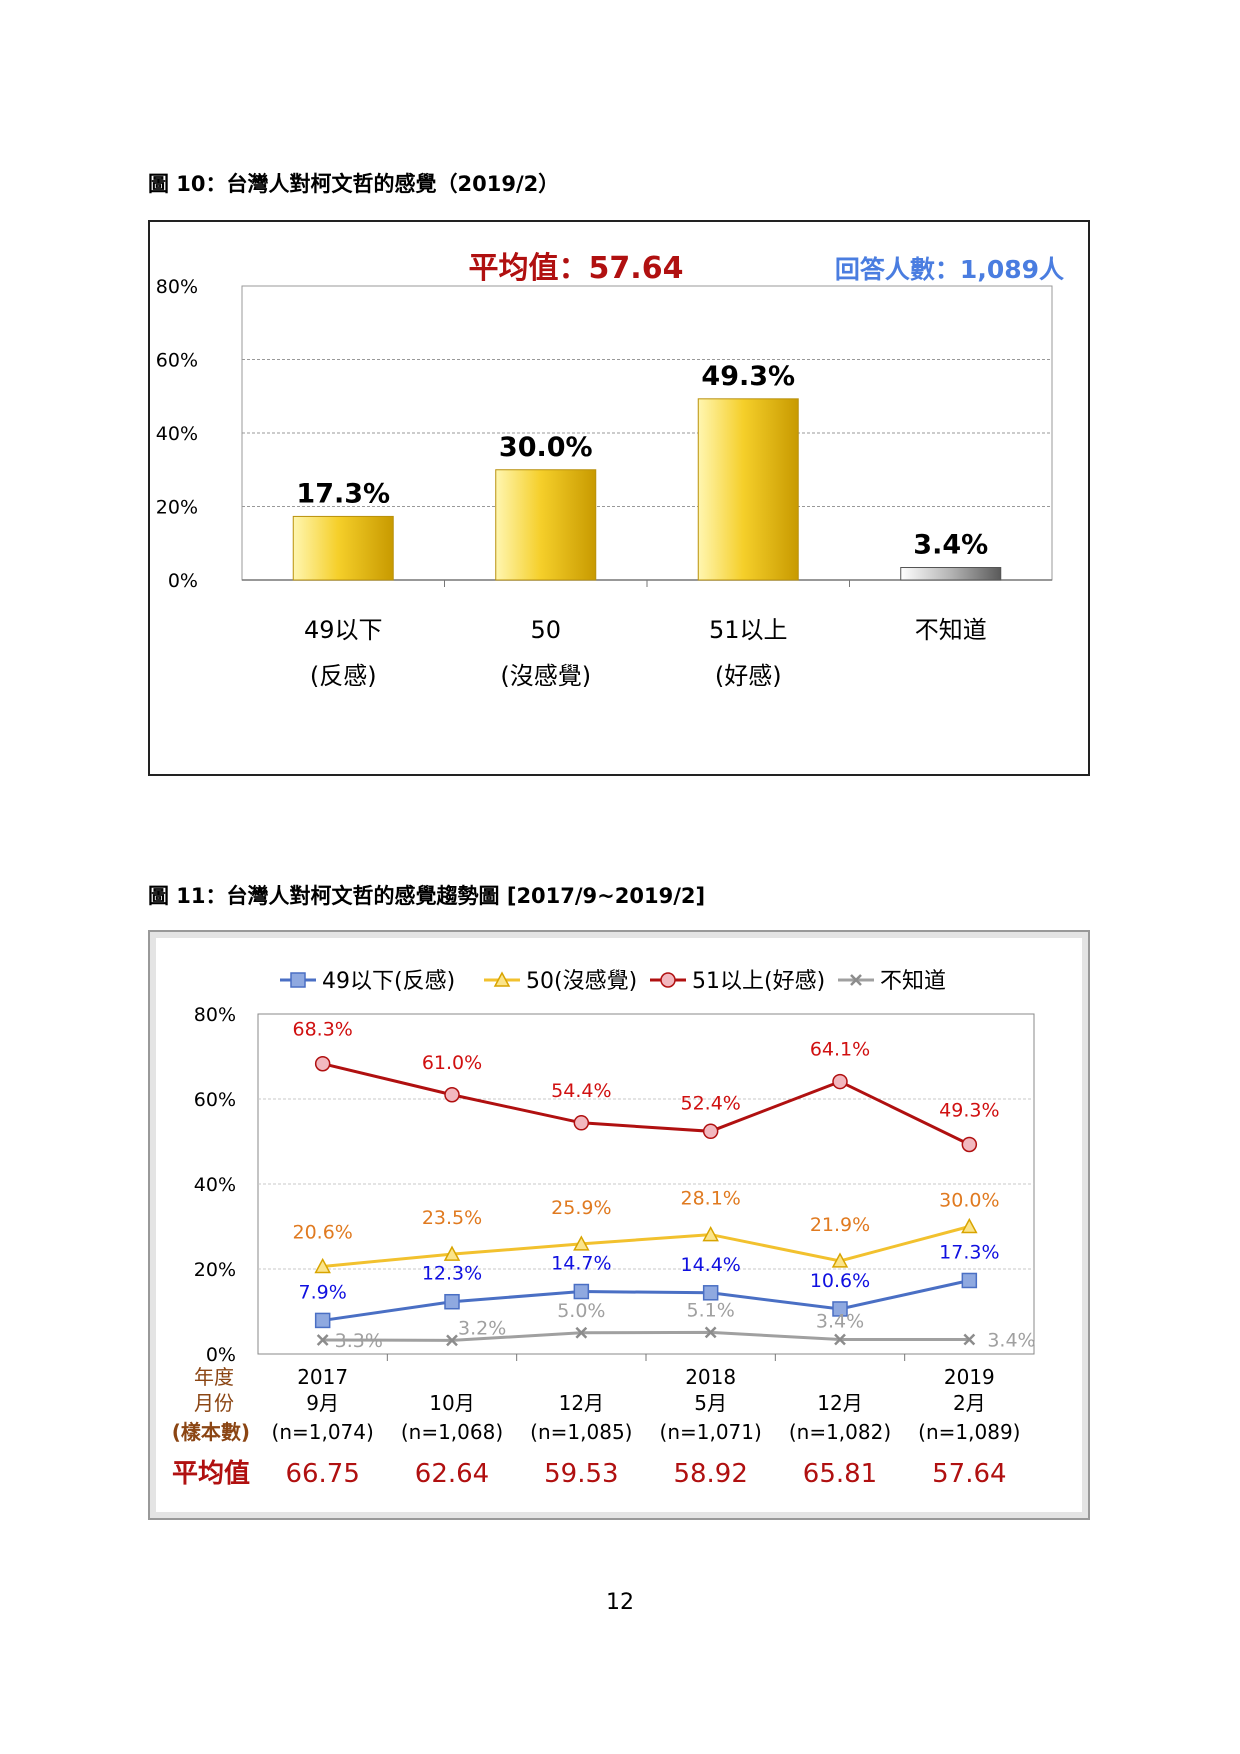 This screenshot has height=1754, width=1240. Describe the element at coordinates (711, 1432) in the screenshot. I see `x-sample-label: (n=1,071)` at that location.